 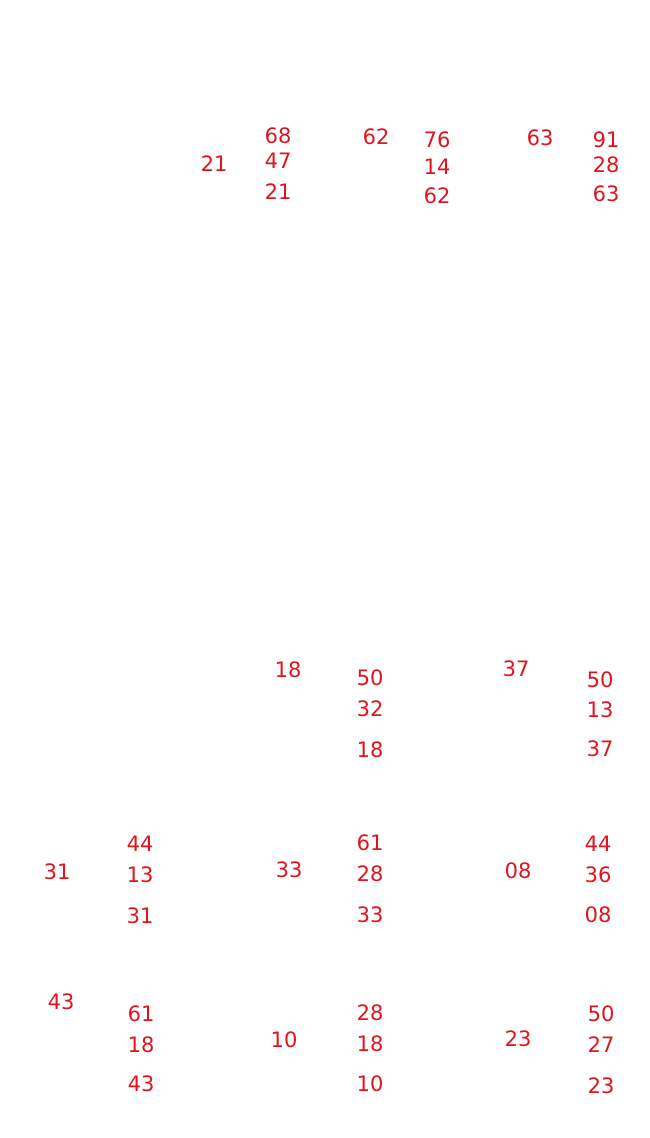 I want to click on result: 43, so click(x=141, y=1084).